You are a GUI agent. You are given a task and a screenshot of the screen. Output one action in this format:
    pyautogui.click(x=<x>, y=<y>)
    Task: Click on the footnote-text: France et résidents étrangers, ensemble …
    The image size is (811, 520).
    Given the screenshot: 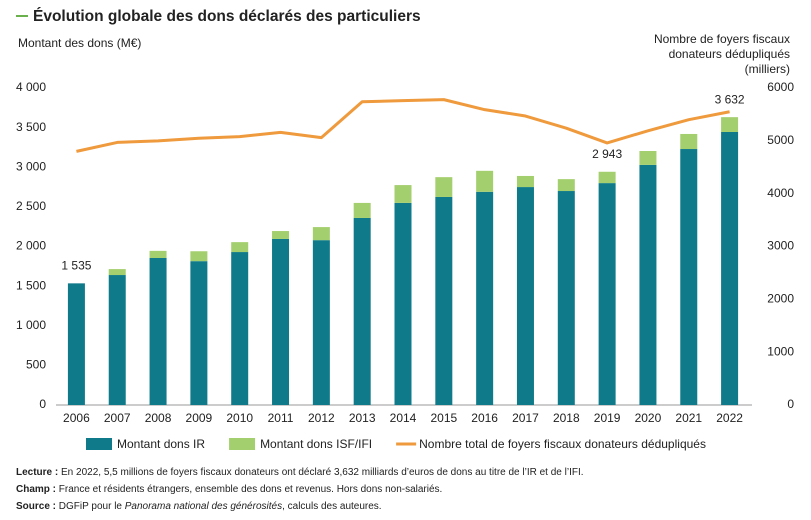 What is the action you would take?
    pyautogui.click(x=251, y=489)
    